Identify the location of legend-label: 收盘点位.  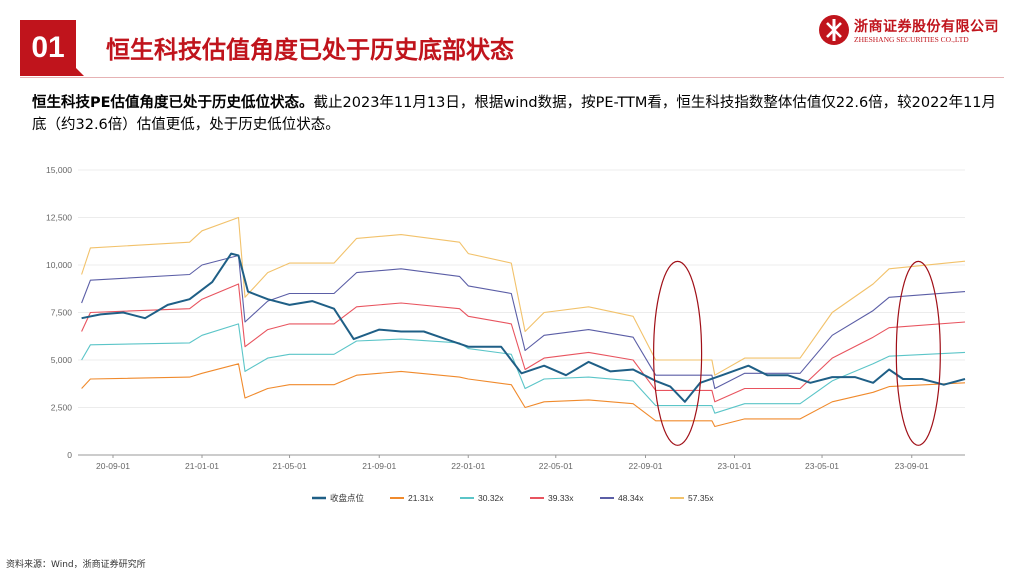
(347, 498).